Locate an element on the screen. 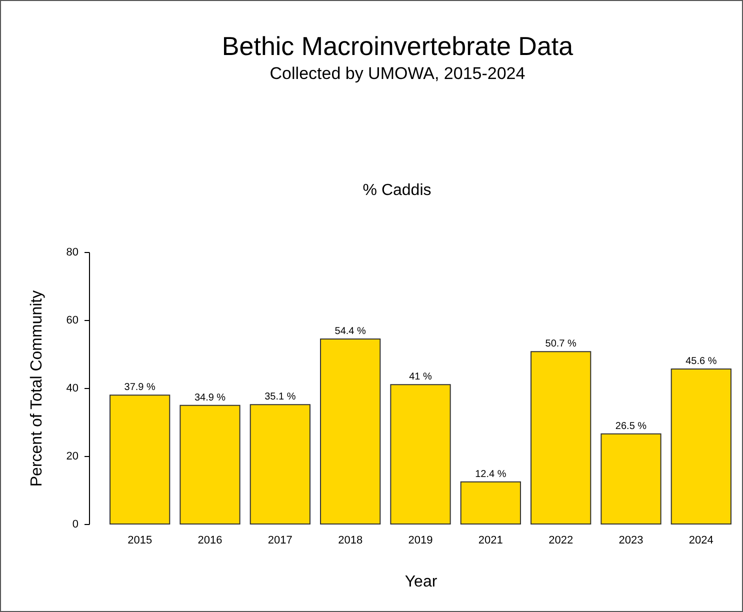 This screenshot has height=612, width=743. x-tick-label: 2018 is located at coordinates (350, 540).